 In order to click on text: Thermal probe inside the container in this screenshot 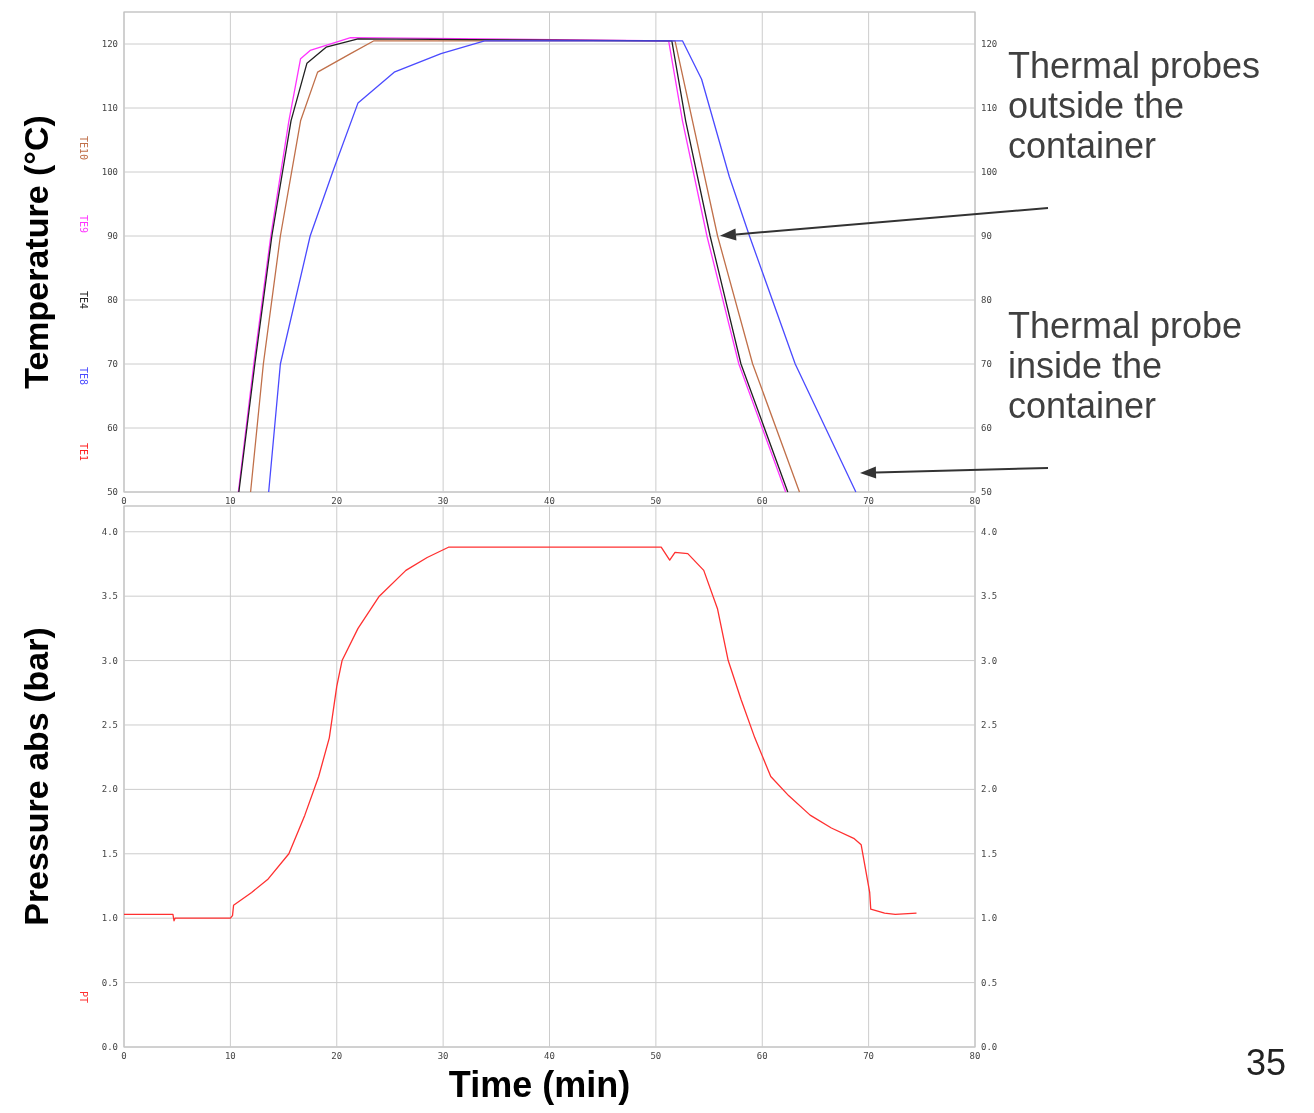, I will do `click(1125, 365)`.